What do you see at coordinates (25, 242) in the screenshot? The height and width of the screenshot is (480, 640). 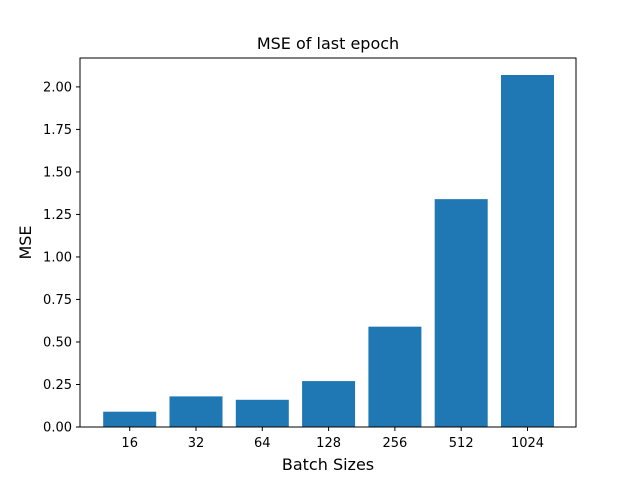 I see `y-axis-label: MSE` at bounding box center [25, 242].